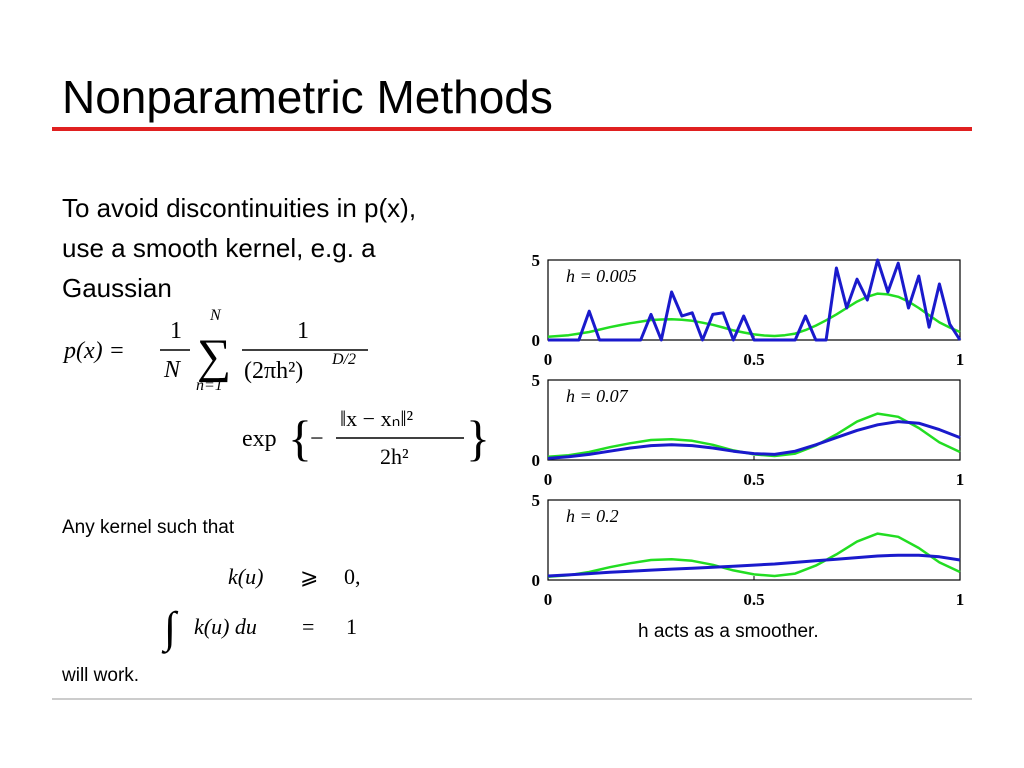 This screenshot has height=768, width=1024. Describe the element at coordinates (592, 516) in the screenshot. I see `annotation: h = 0.2` at that location.